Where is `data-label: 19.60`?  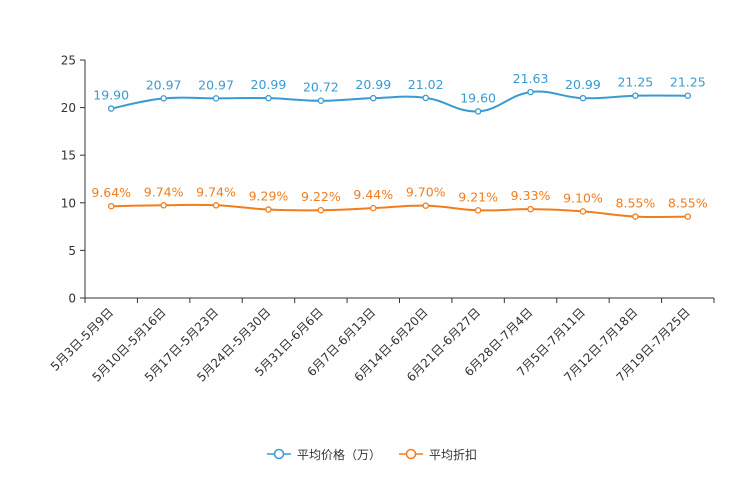 data-label: 19.60 is located at coordinates (478, 97).